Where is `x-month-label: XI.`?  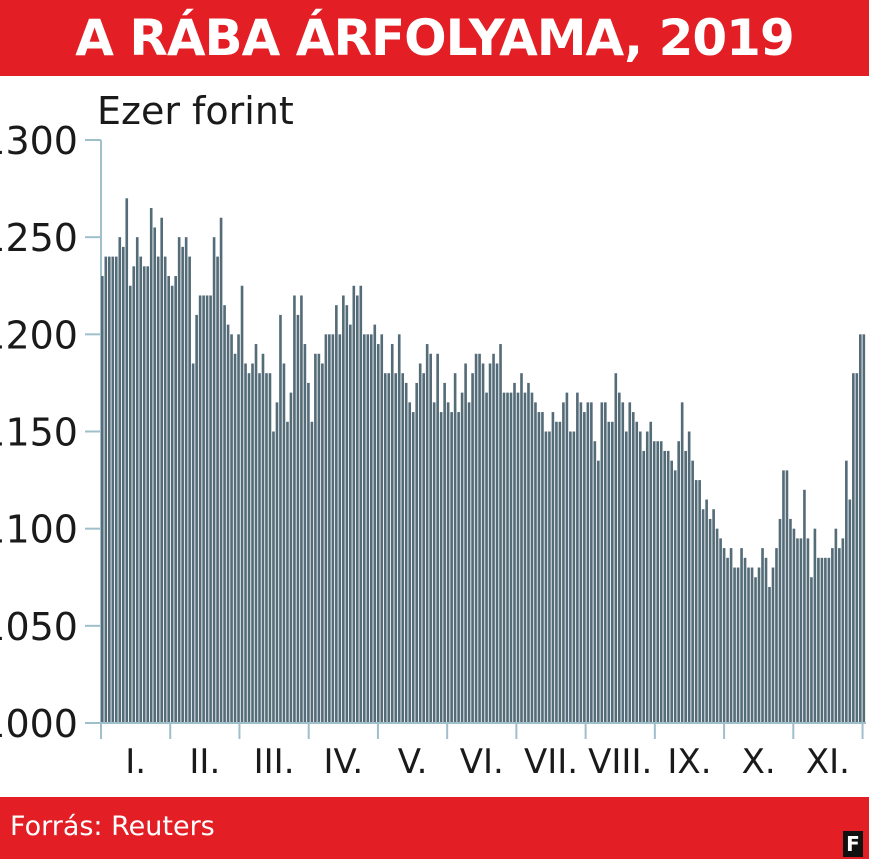
x-month-label: XI. is located at coordinates (828, 762).